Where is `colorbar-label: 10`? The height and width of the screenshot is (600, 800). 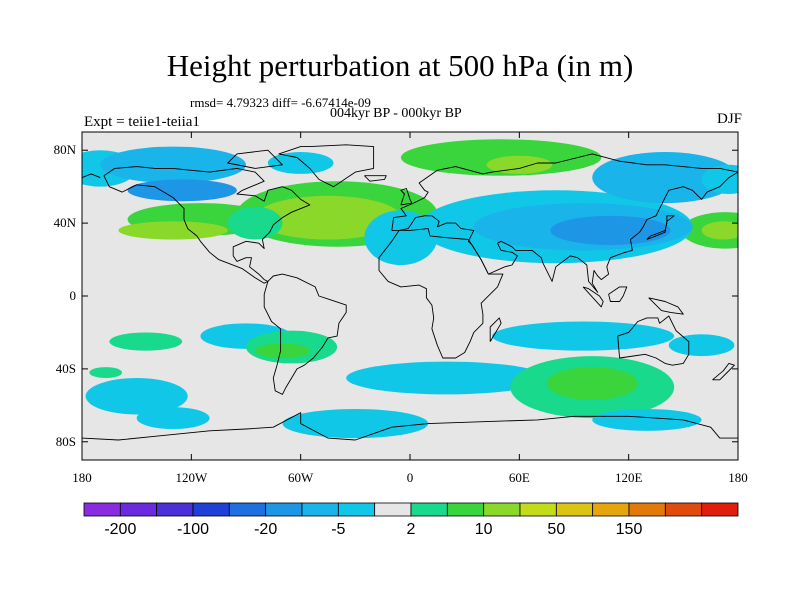
colorbar-label: 10 is located at coordinates (484, 529).